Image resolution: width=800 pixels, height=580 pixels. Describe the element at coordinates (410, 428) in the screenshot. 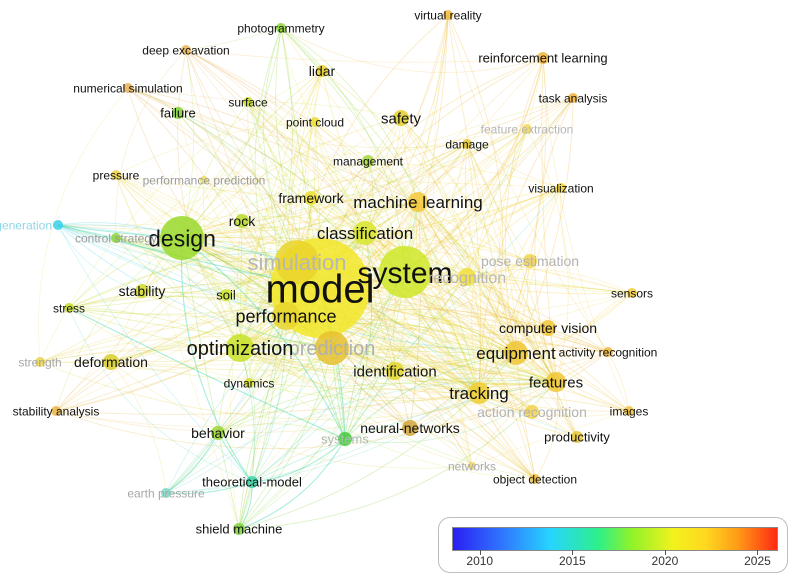

I see `node-neural-networks` at that location.